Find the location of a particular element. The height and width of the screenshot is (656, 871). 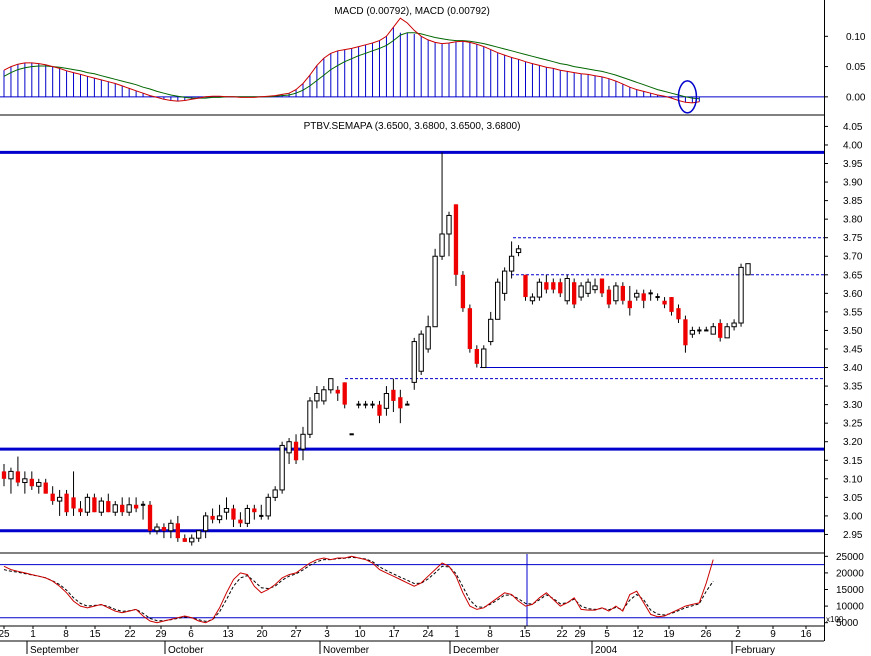

price-y-tick-label: 3.15 is located at coordinates (853, 461).